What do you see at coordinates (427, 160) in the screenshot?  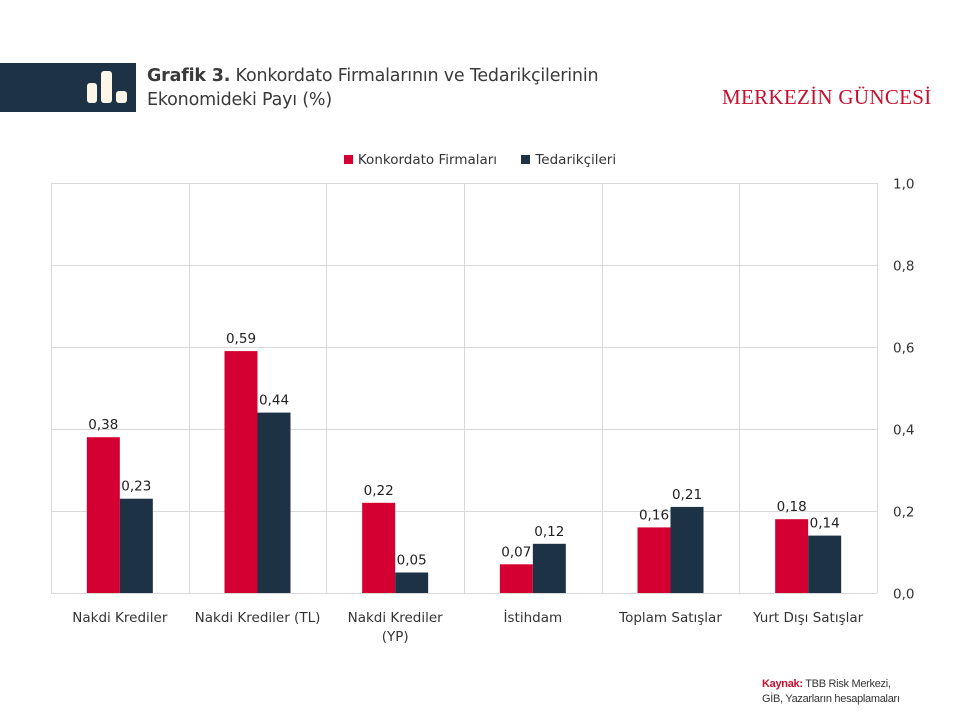 I see `legend-label-konkordato: Konkordato Firmaları` at bounding box center [427, 160].